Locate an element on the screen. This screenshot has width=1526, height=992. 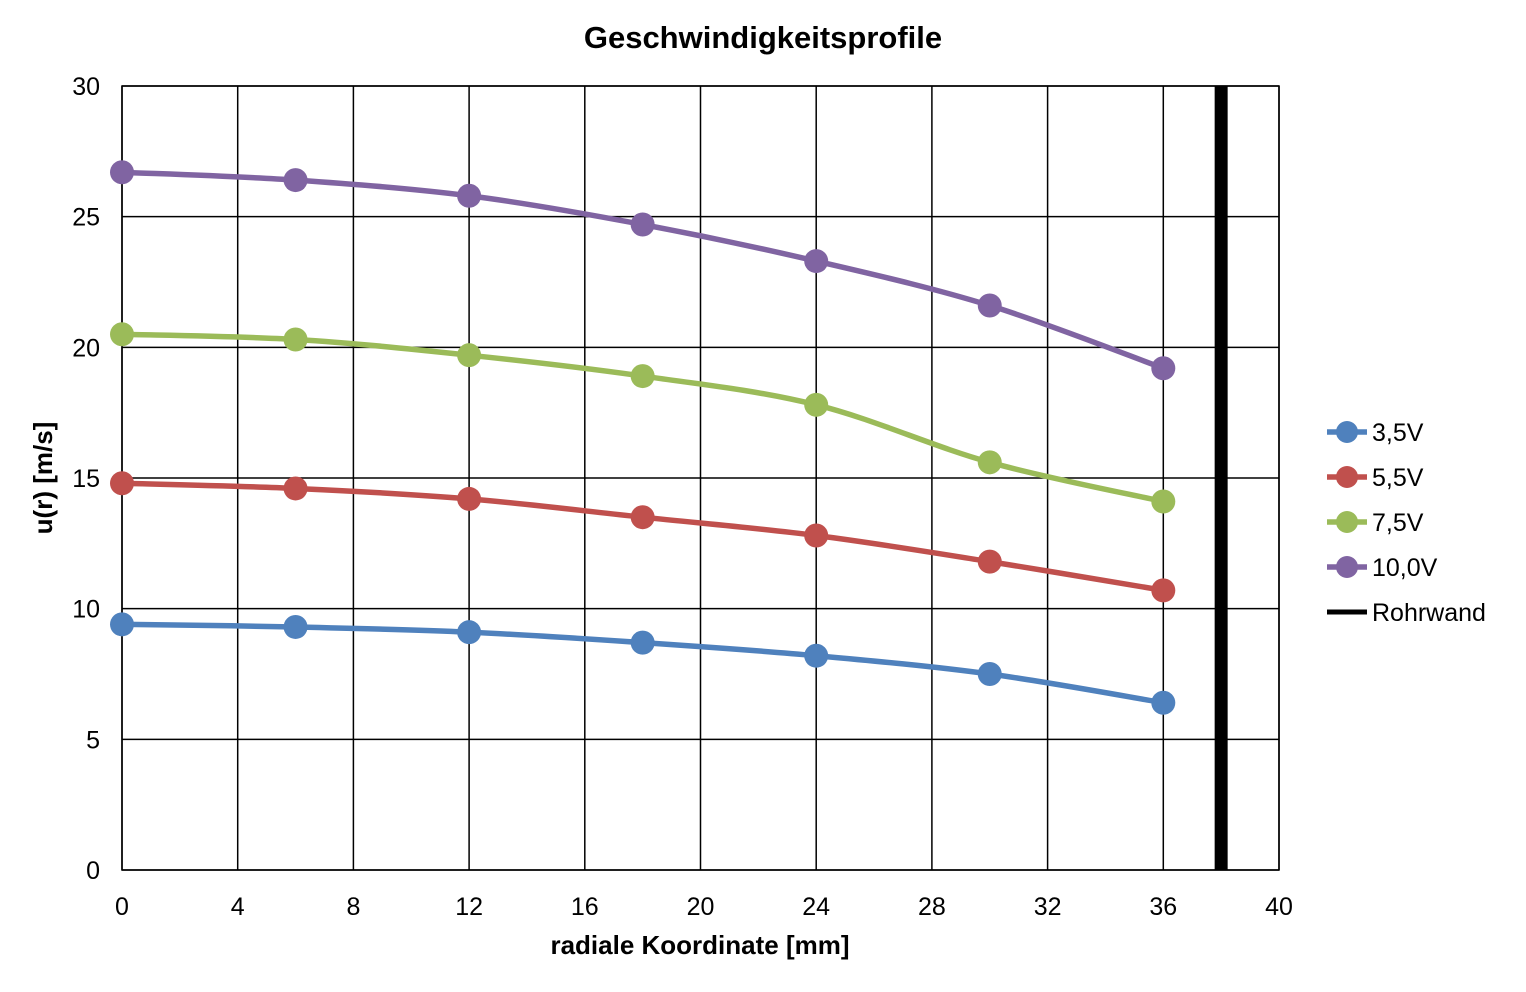
legend-label: 7,5V is located at coordinates (1398, 523).